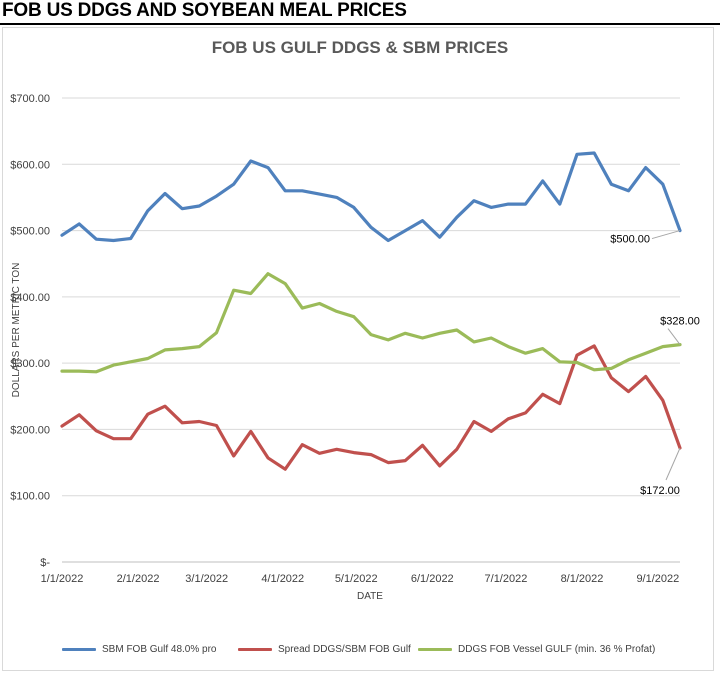 This screenshot has width=720, height=677. What do you see at coordinates (159, 649) in the screenshot?
I see `legend-label: SBM FOB Gulf 48.0% pro` at bounding box center [159, 649].